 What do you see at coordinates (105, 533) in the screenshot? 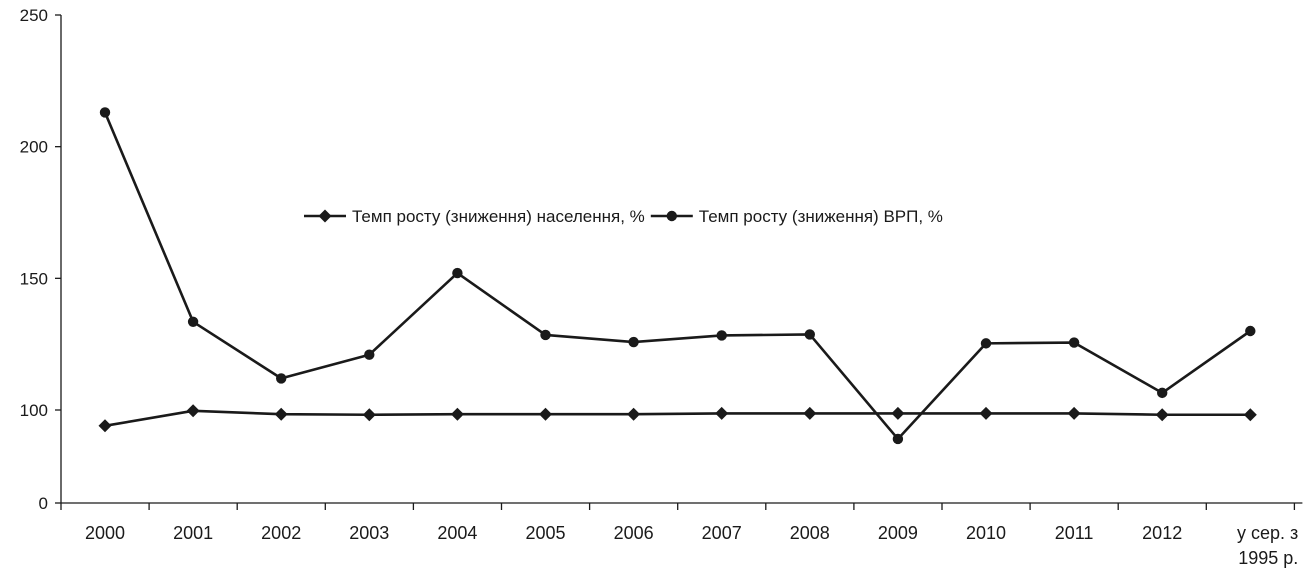
I see `x-tick-label: 2000` at bounding box center [105, 533].